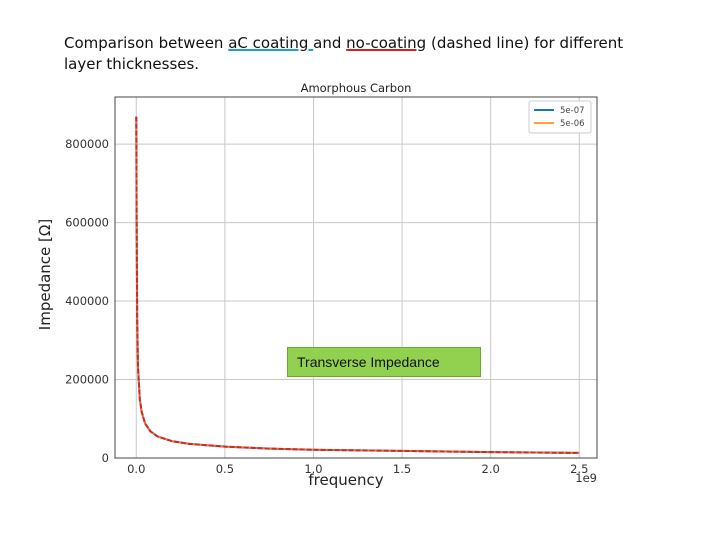 The height and width of the screenshot is (540, 720). Describe the element at coordinates (345, 480) in the screenshot. I see `x-axis-title: frequency` at that location.